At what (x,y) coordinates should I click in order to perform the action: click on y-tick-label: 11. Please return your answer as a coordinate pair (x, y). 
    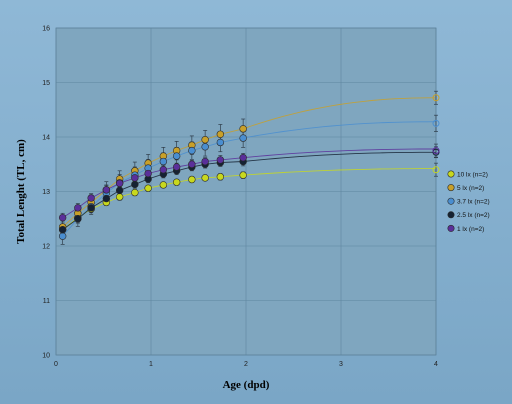
    Looking at the image, I should click on (46, 301).